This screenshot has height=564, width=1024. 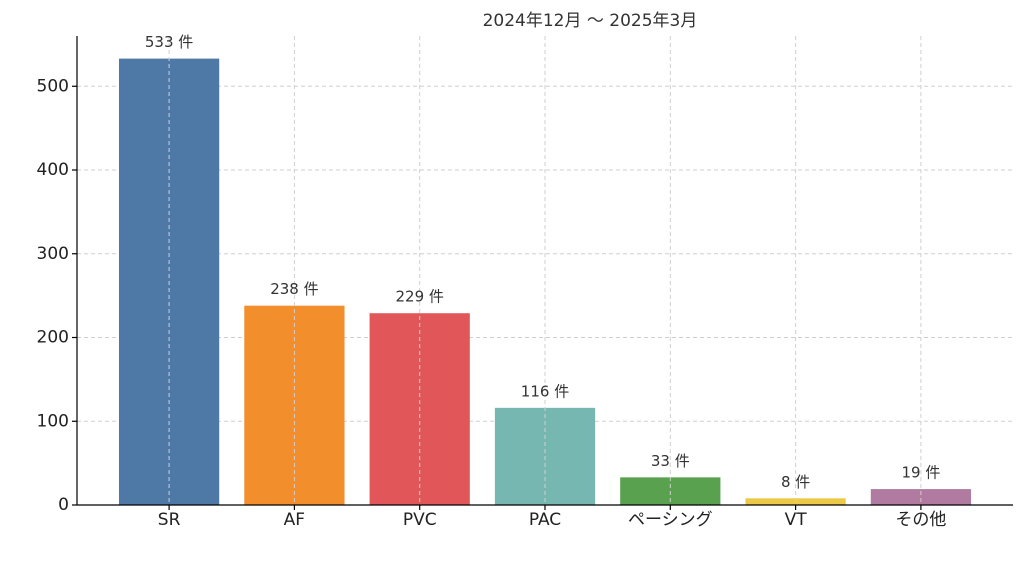 What do you see at coordinates (670, 520) in the screenshot?
I see `x-tick-label: ペーシング` at bounding box center [670, 520].